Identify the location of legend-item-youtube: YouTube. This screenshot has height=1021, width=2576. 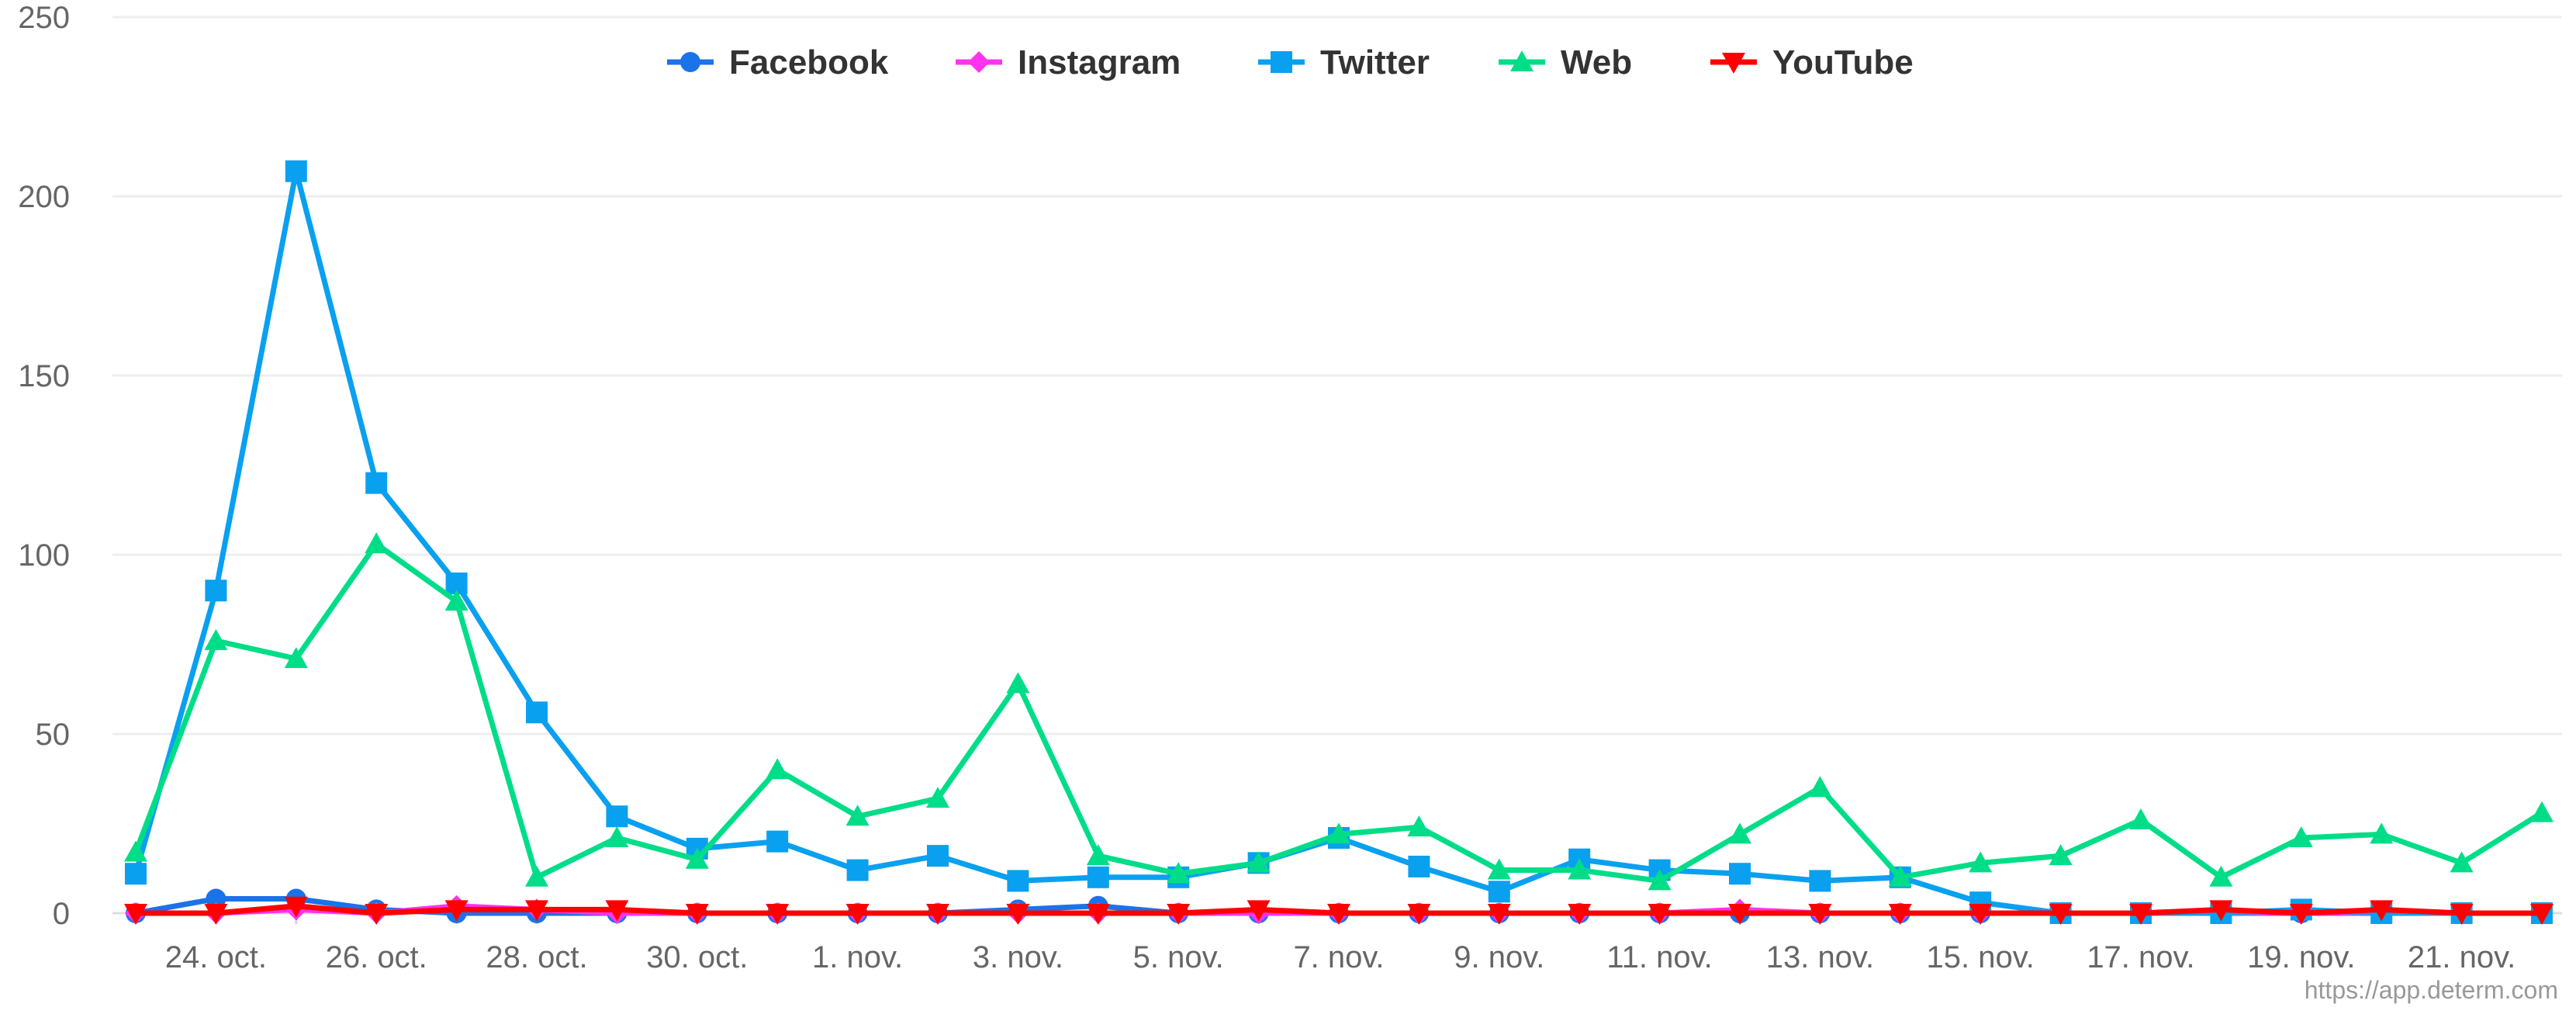
(1812, 62).